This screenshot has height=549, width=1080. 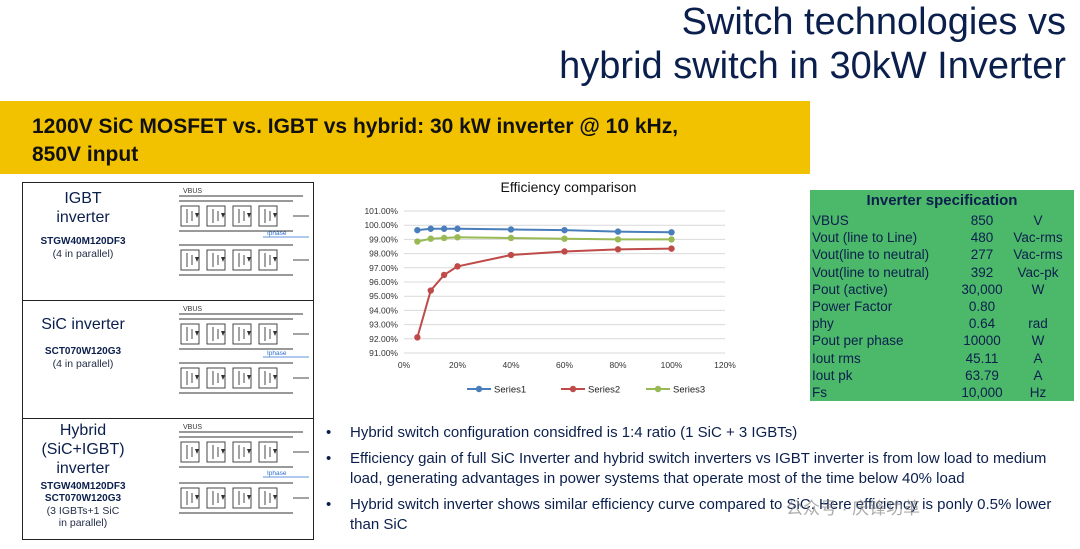 What do you see at coordinates (383, 353) in the screenshot?
I see `y-tick-label: 91.00%` at bounding box center [383, 353].